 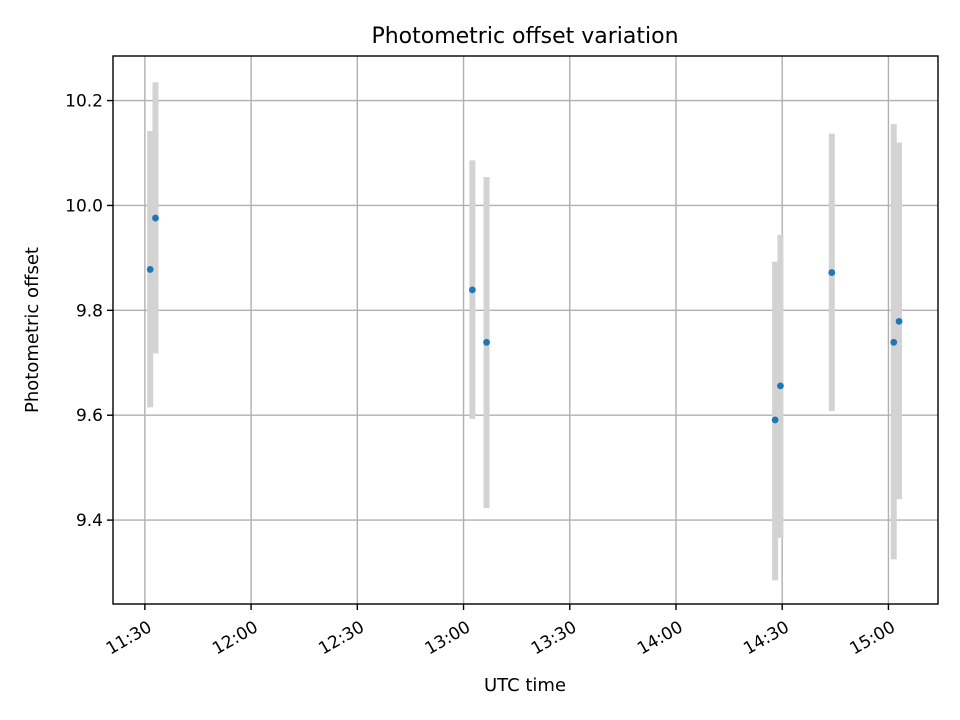 I want to click on y-tick-label: 10.2, so click(x=84, y=102).